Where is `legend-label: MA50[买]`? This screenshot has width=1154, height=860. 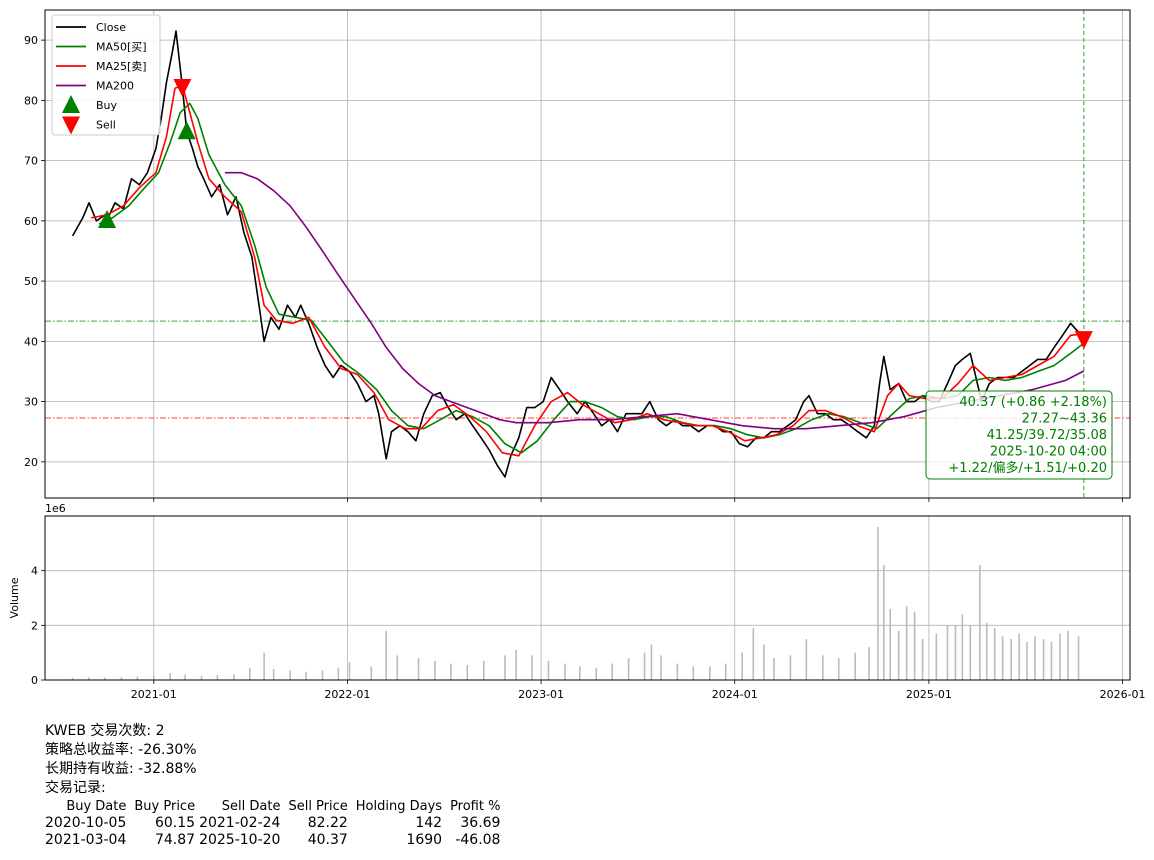 legend-label: MA50[买] is located at coordinates (121, 47).